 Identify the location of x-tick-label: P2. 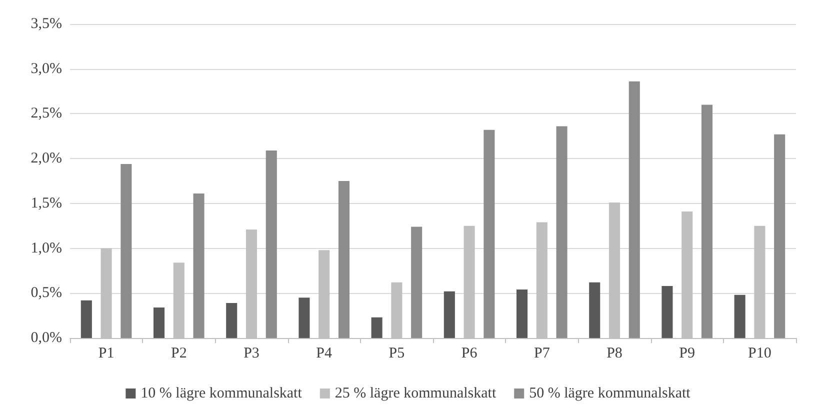
(178, 354).